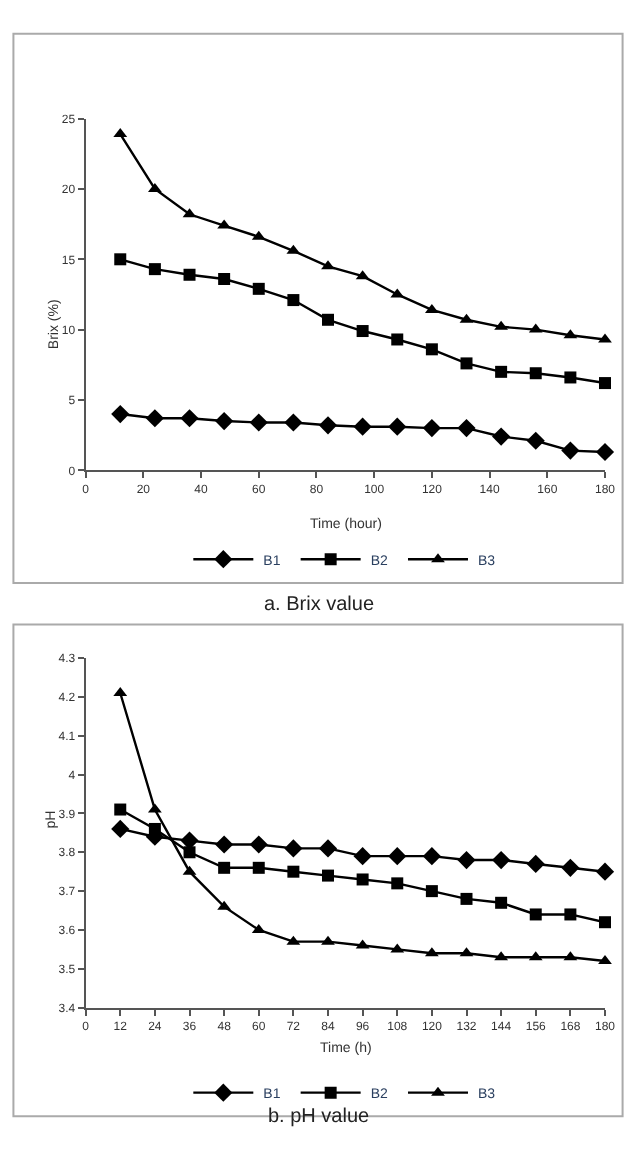 The height and width of the screenshot is (1154, 644). What do you see at coordinates (319, 1117) in the screenshot?
I see `text: b. pH value` at bounding box center [319, 1117].